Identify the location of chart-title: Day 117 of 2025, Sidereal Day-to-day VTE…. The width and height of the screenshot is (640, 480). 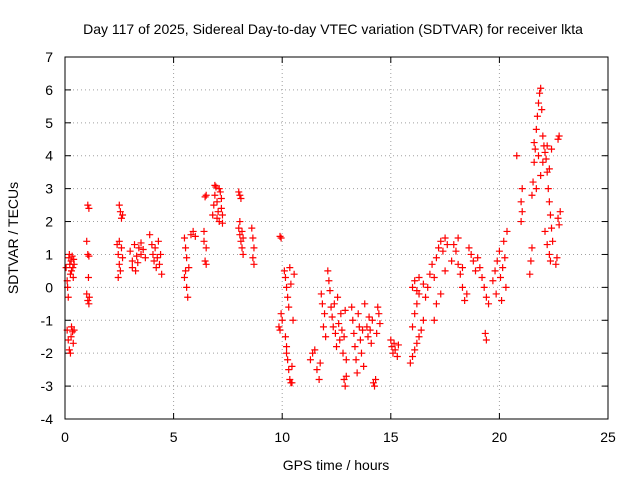
(333, 29).